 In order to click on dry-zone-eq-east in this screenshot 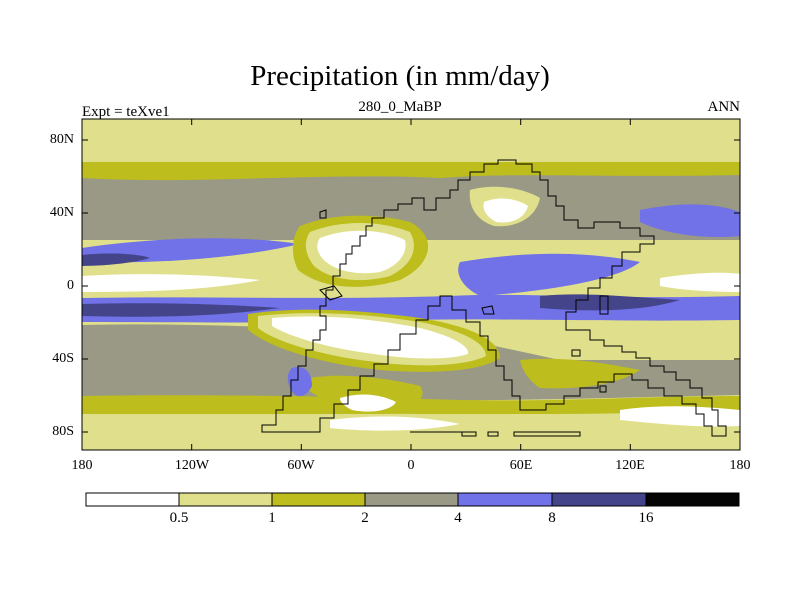, I will do `click(700, 282)`.